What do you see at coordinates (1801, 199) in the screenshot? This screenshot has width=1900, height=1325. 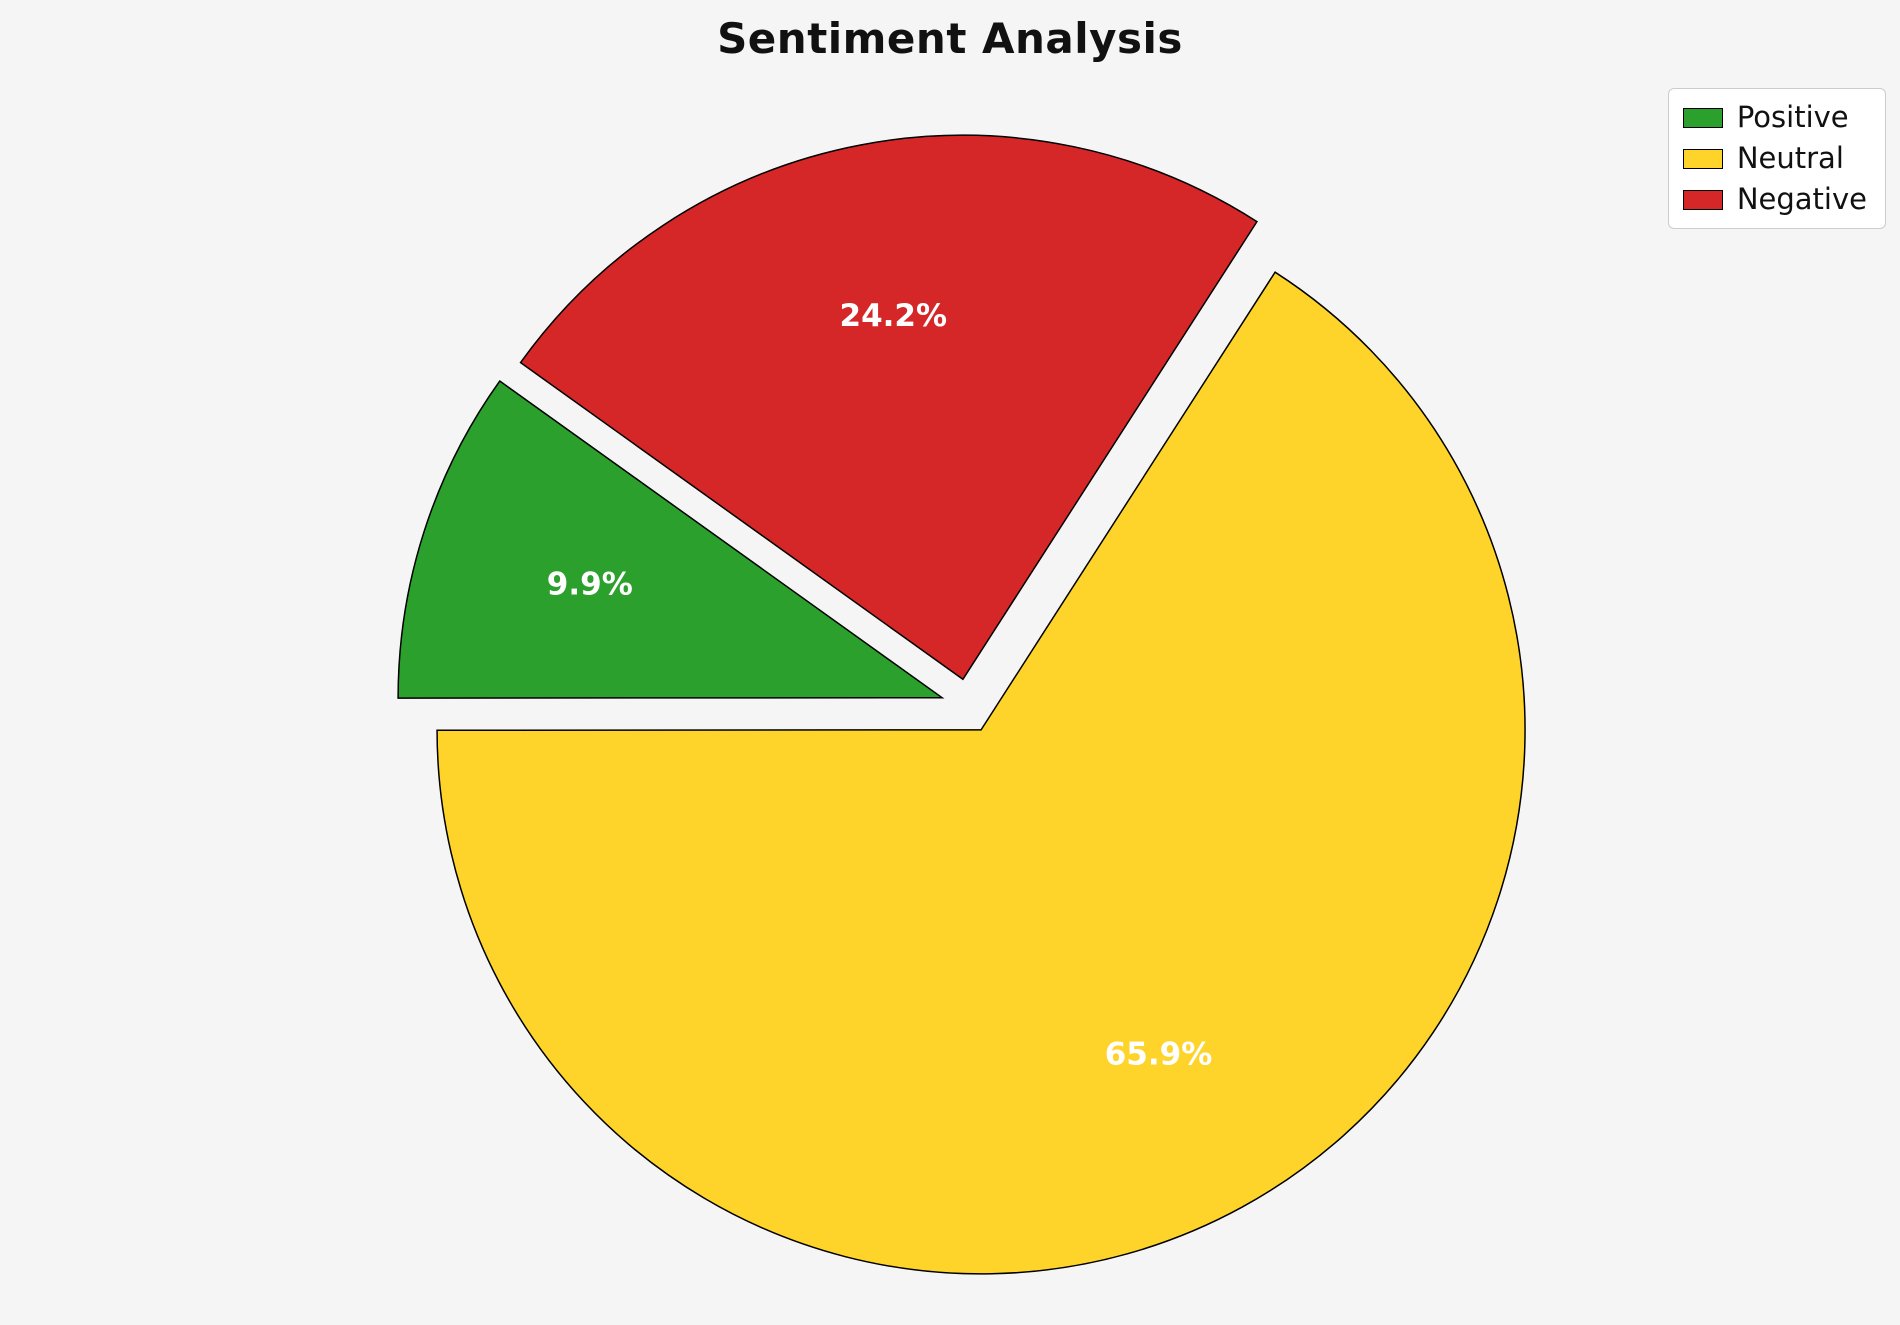 I see `legend-label-negative: Negative` at bounding box center [1801, 199].